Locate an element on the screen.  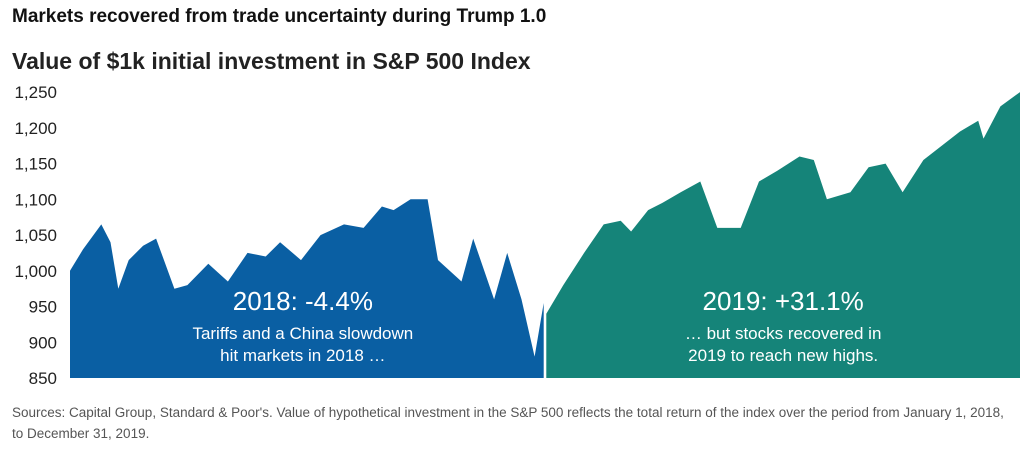
series-2-annotation-line: 2019 to reach new highs. is located at coordinates (783, 355).